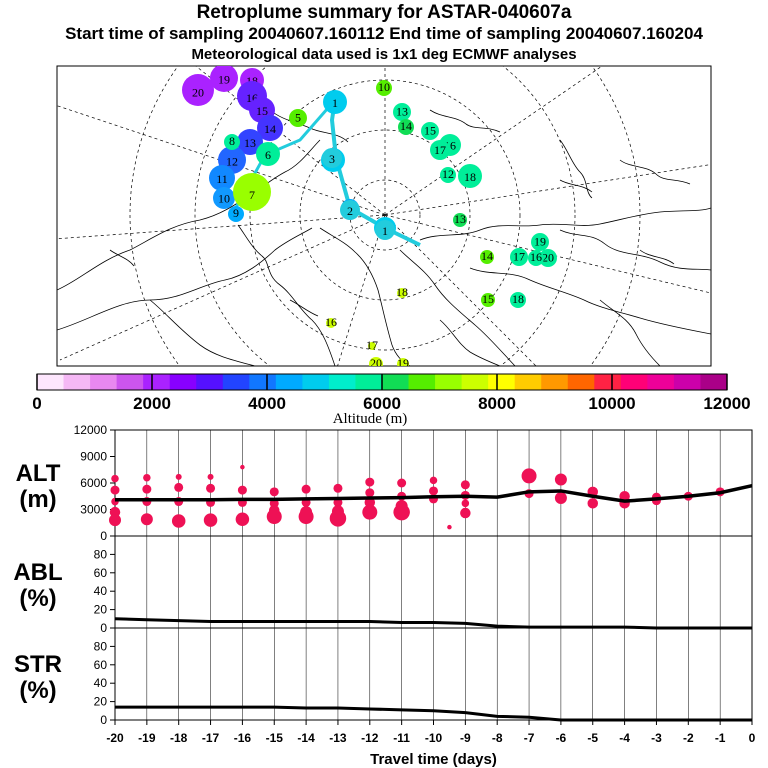 The width and height of the screenshot is (768, 768). What do you see at coordinates (391, 393) in the screenshot?
I see `colorbar-ticks: 0 2000 4000 6000 8000 10000 12000` at bounding box center [391, 393].